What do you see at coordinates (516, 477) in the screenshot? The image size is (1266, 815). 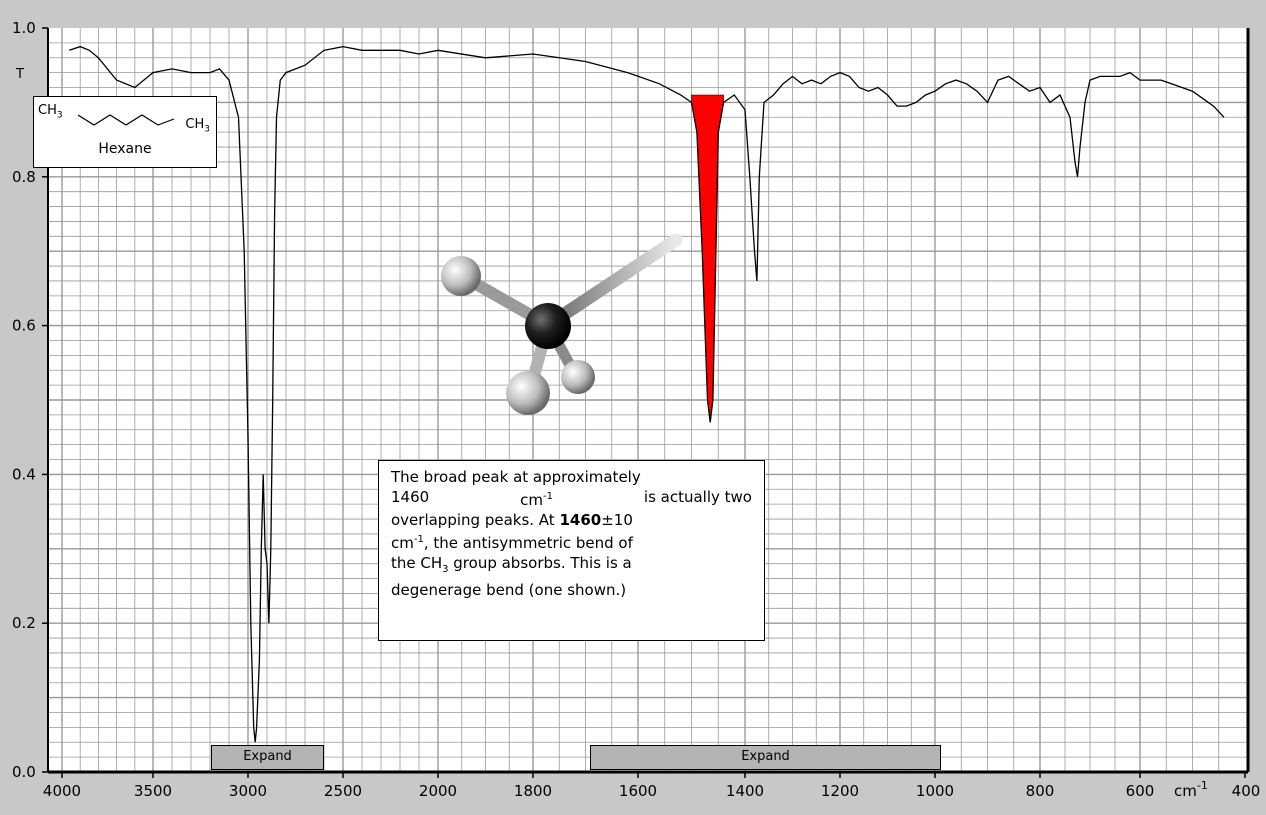 I see `callout-line-1: The broad peak at approximately` at bounding box center [516, 477].